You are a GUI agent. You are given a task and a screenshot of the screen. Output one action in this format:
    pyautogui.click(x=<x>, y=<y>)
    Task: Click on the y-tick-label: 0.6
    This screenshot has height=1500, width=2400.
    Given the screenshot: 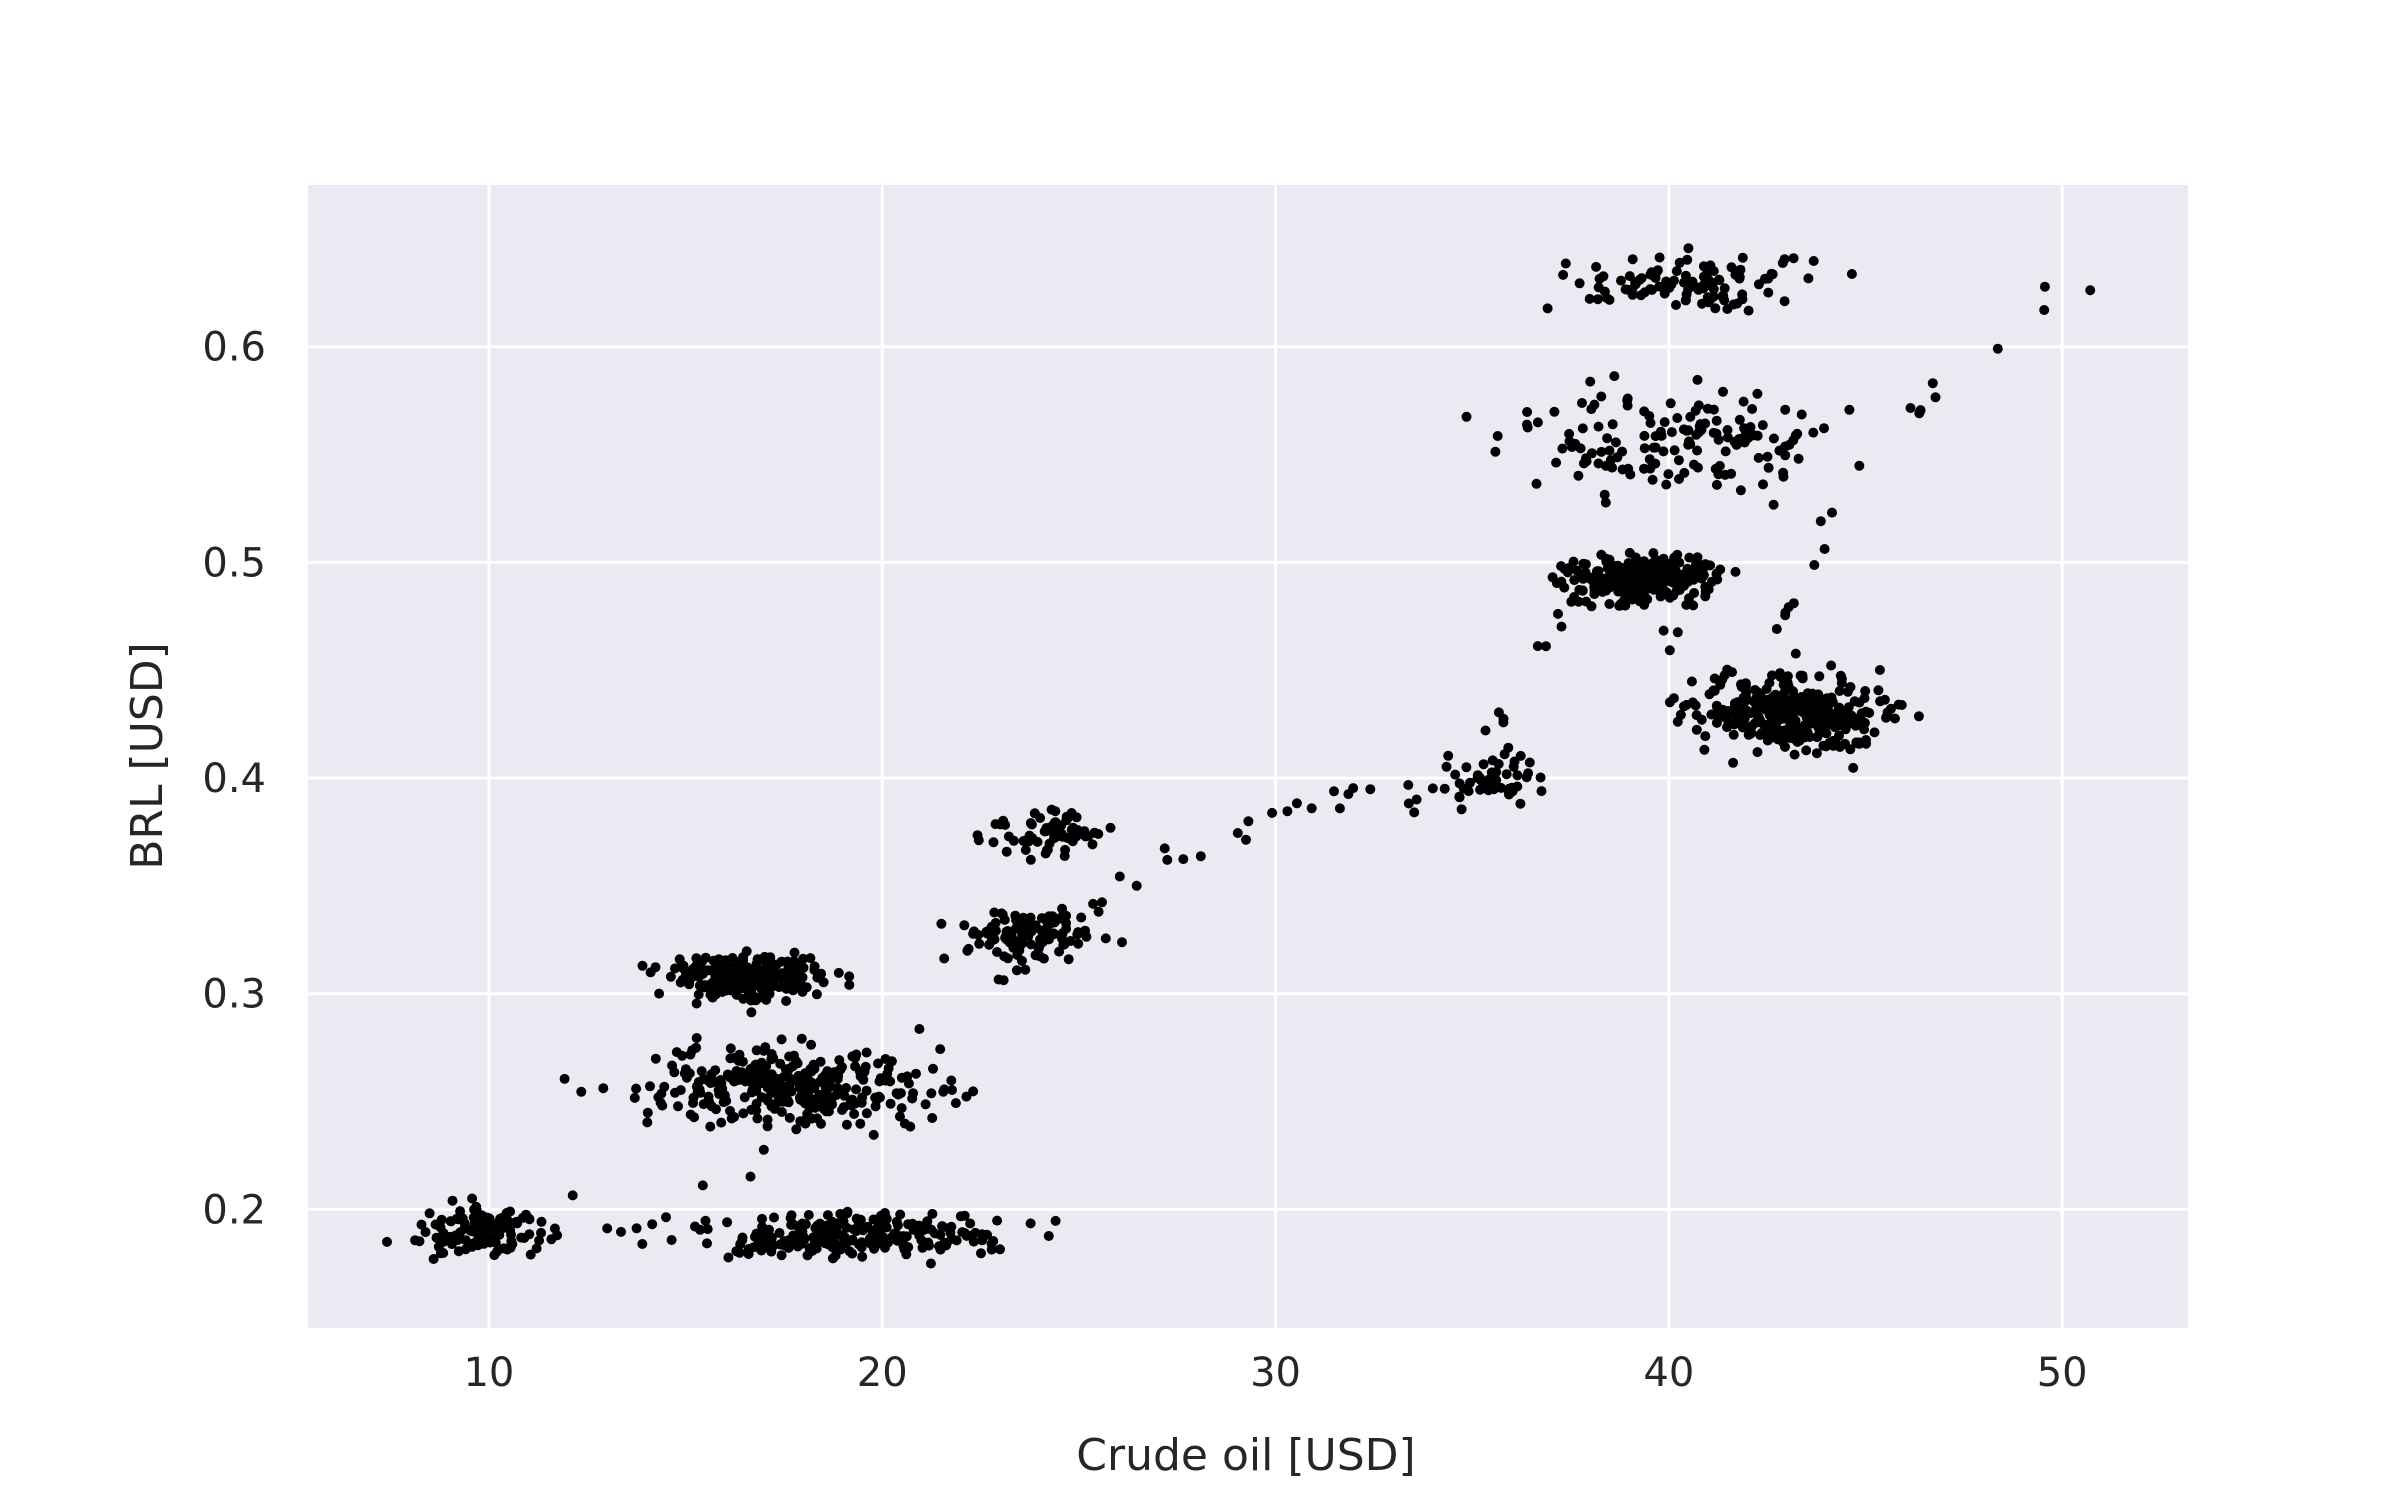 What is the action you would take?
    pyautogui.click(x=234, y=348)
    